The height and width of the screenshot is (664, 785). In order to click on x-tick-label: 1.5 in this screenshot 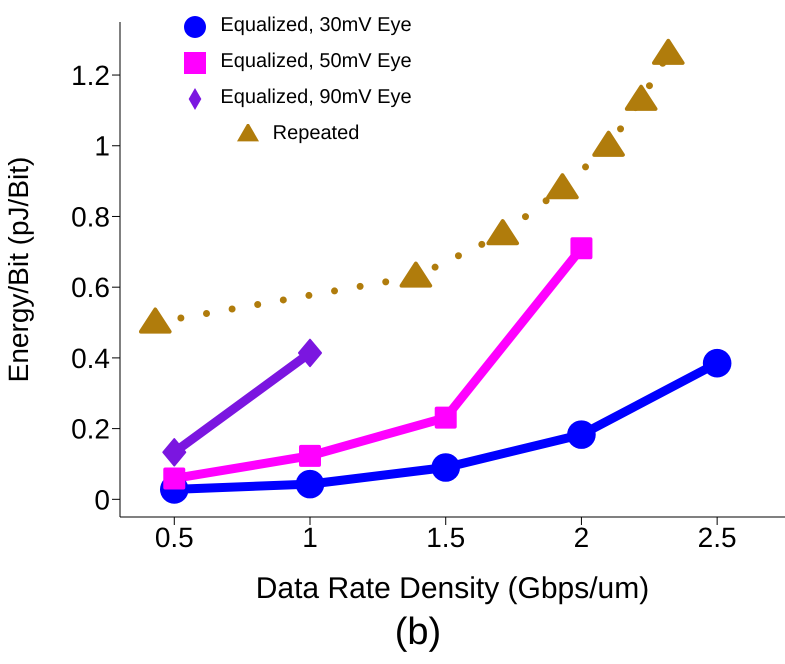, I will do `click(446, 537)`.